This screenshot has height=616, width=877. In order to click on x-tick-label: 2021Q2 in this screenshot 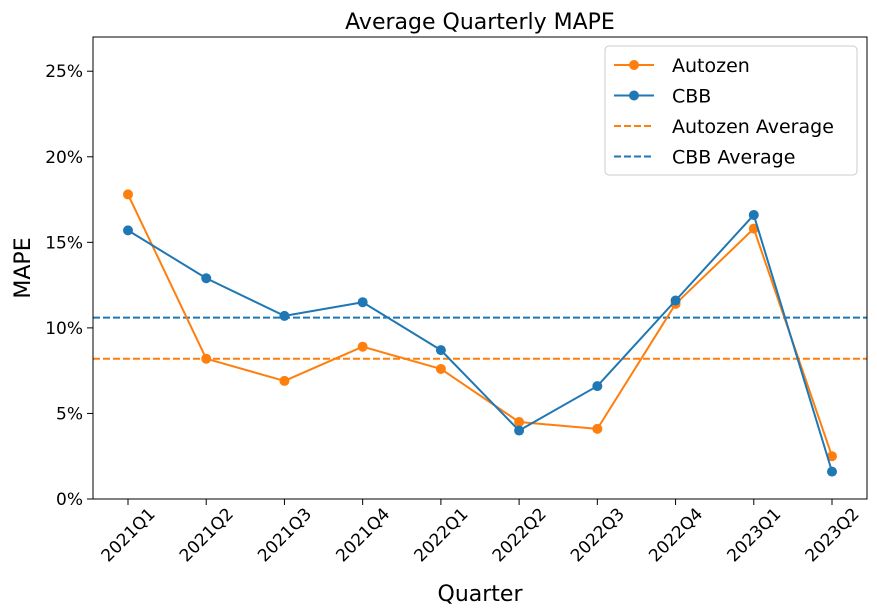, I will do `click(207, 535)`.